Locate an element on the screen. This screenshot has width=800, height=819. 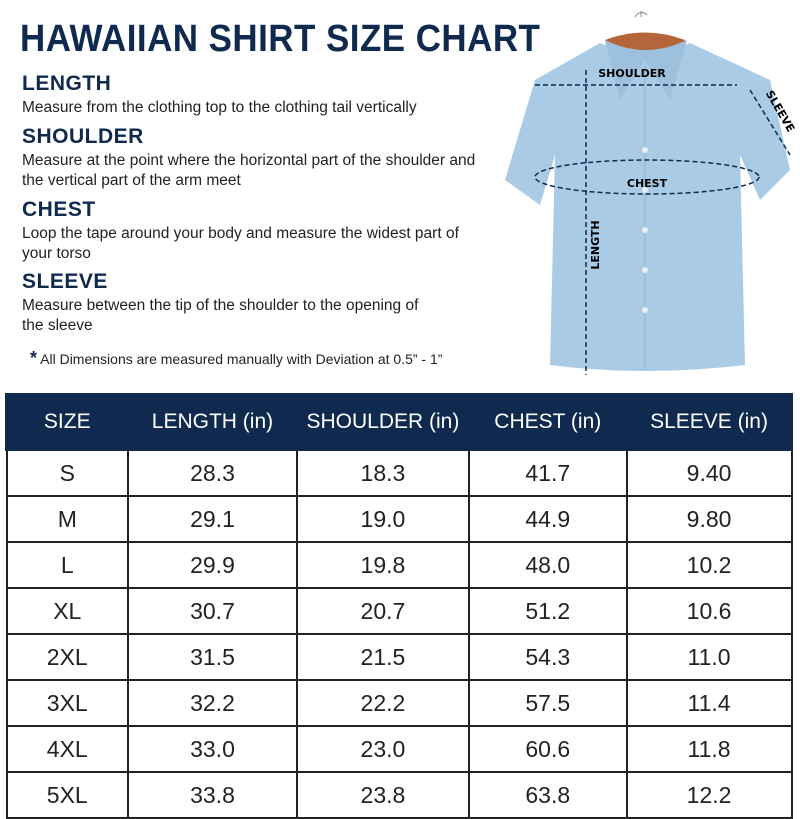
table-cell: 11.8 is located at coordinates (709, 749).